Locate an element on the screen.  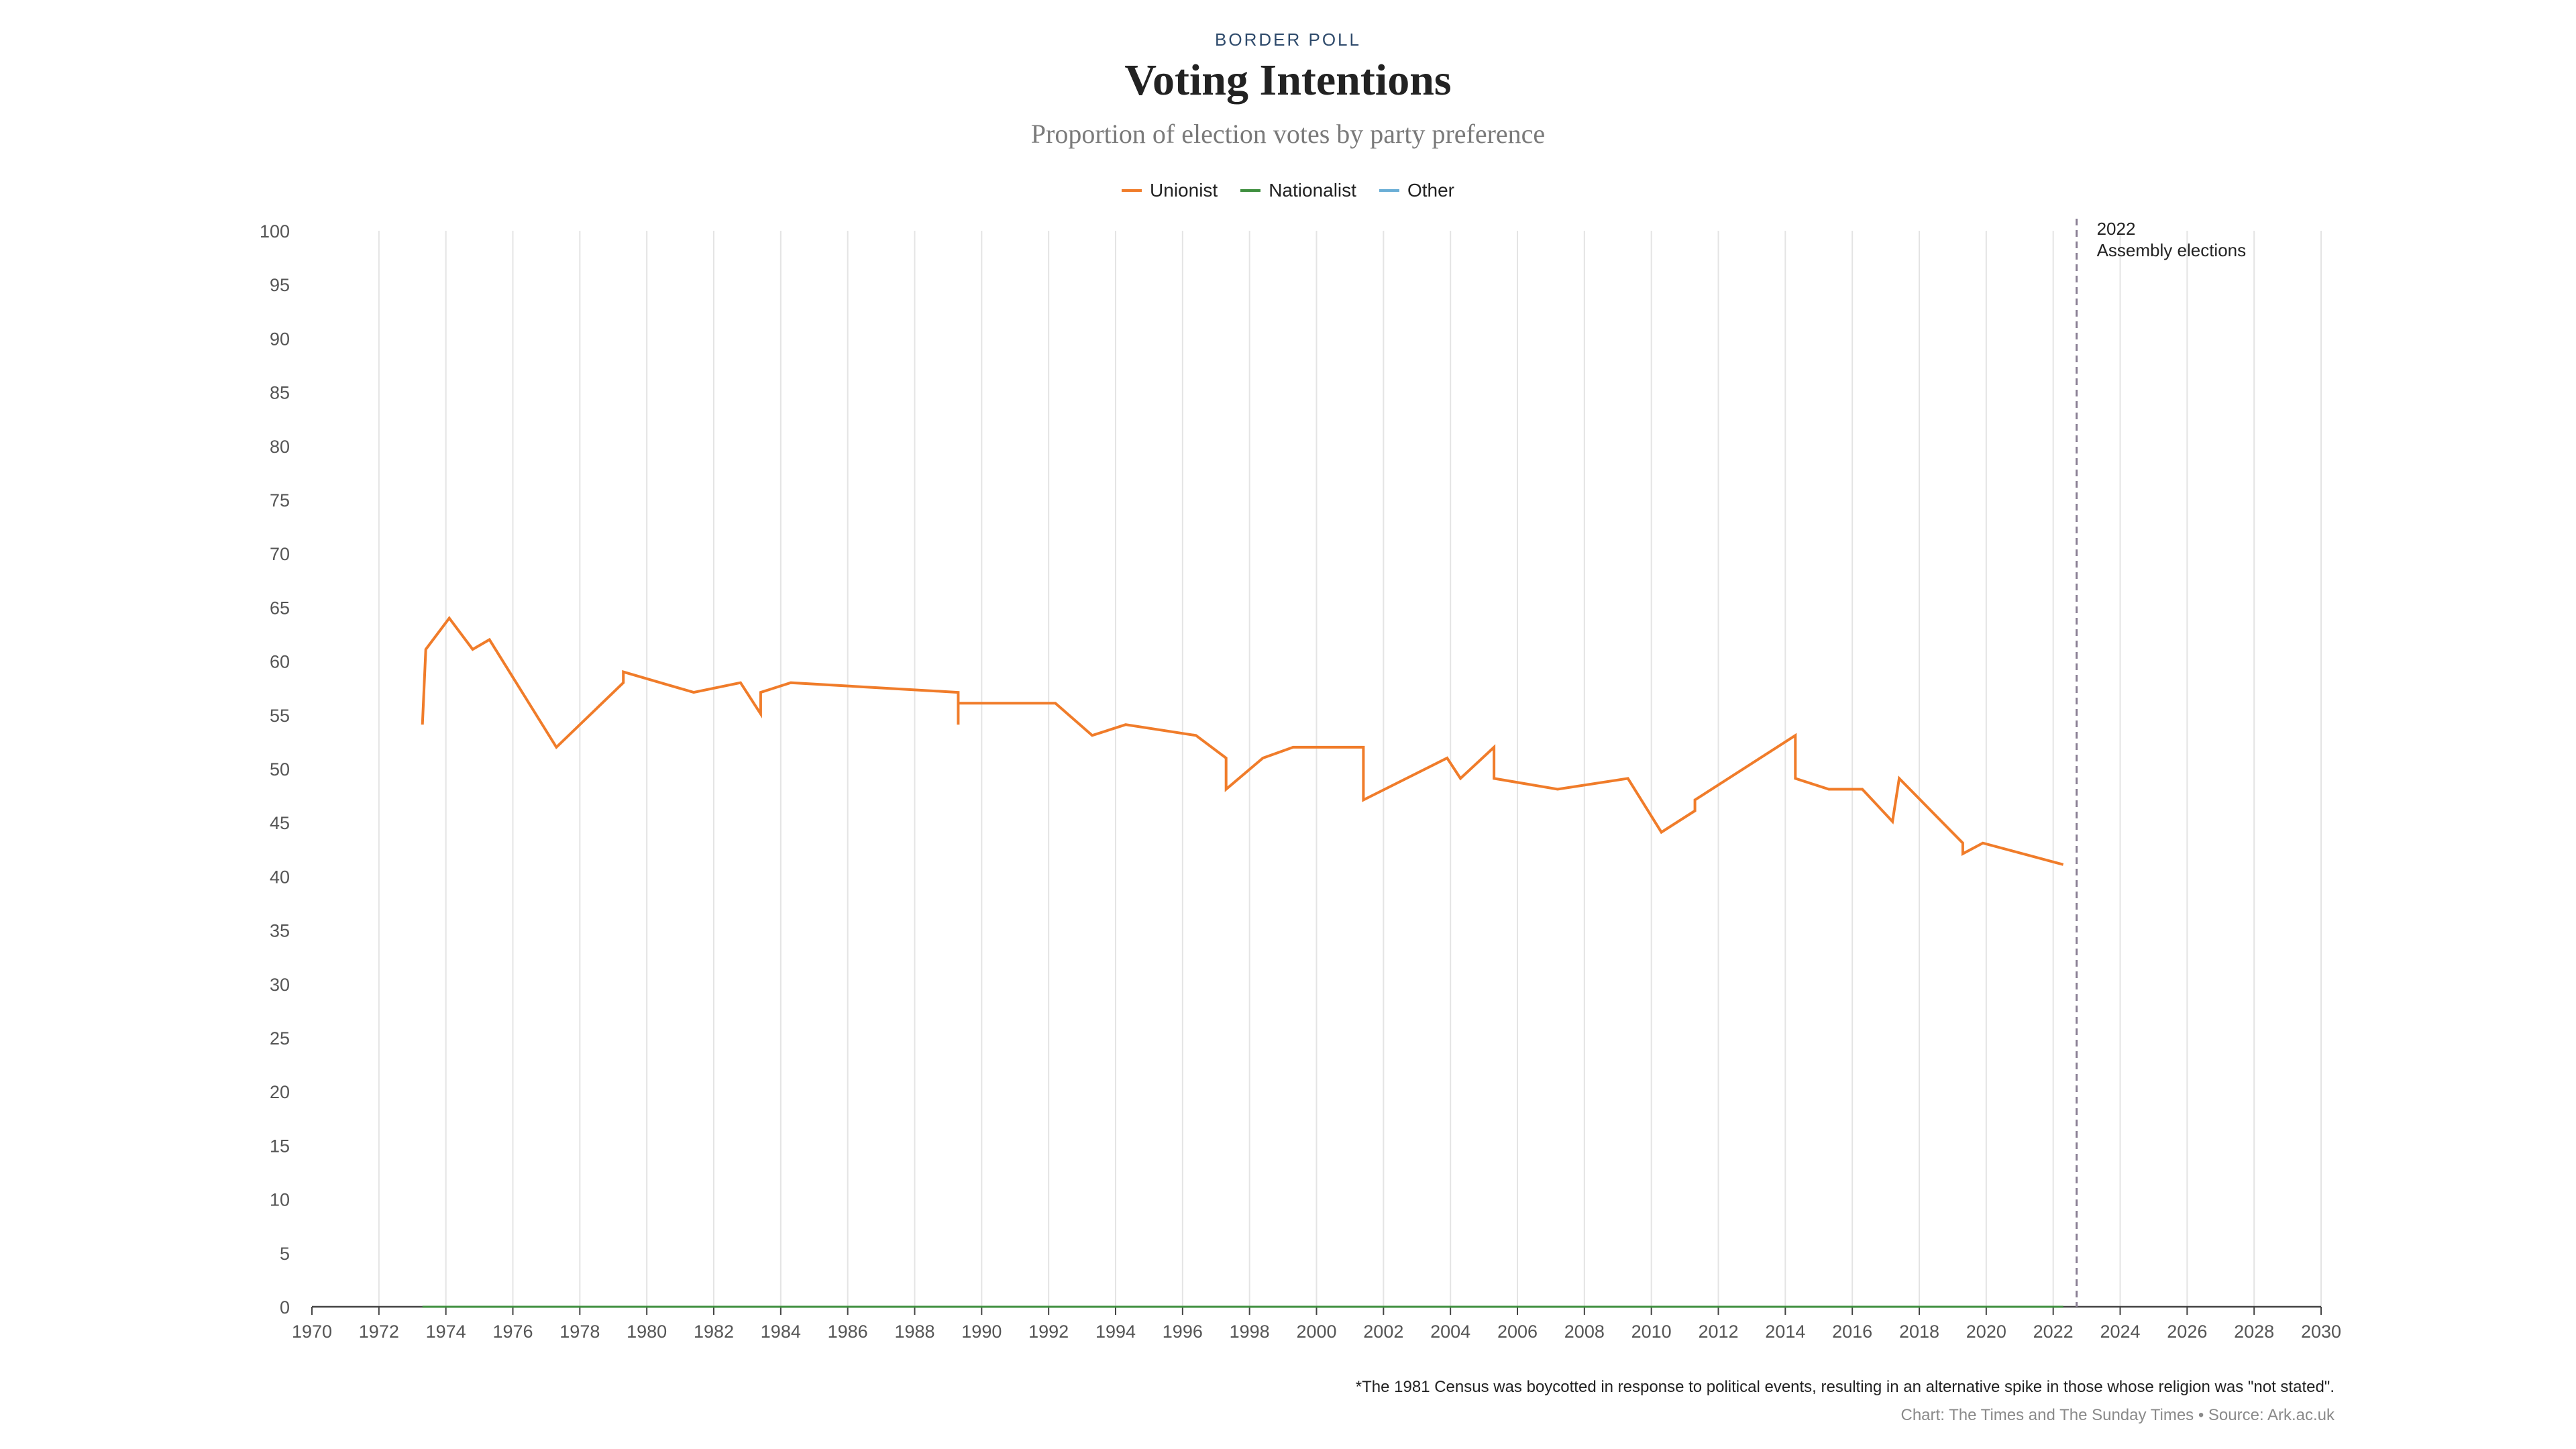
chart-kicker: BORDER POLL is located at coordinates (1288, 40).